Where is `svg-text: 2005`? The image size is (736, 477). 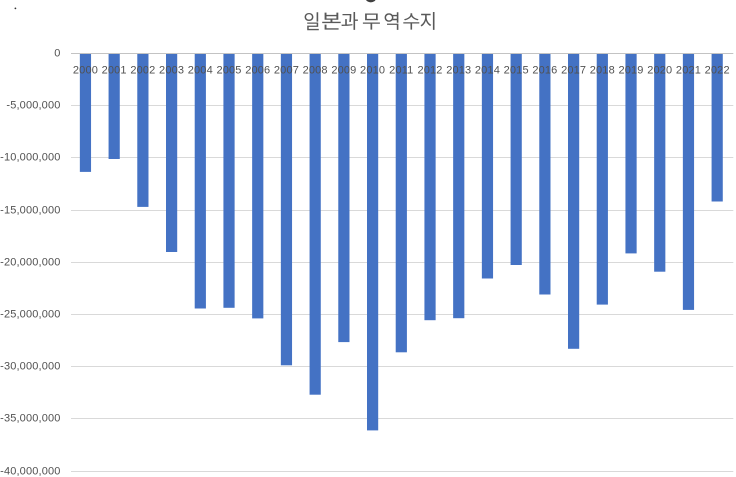 svg-text: 2005 is located at coordinates (228, 70).